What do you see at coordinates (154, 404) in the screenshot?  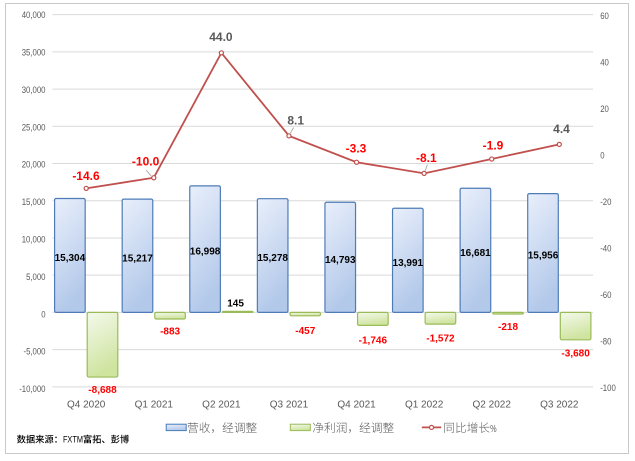 I see `svg-text: Q1 2021` at bounding box center [154, 404].